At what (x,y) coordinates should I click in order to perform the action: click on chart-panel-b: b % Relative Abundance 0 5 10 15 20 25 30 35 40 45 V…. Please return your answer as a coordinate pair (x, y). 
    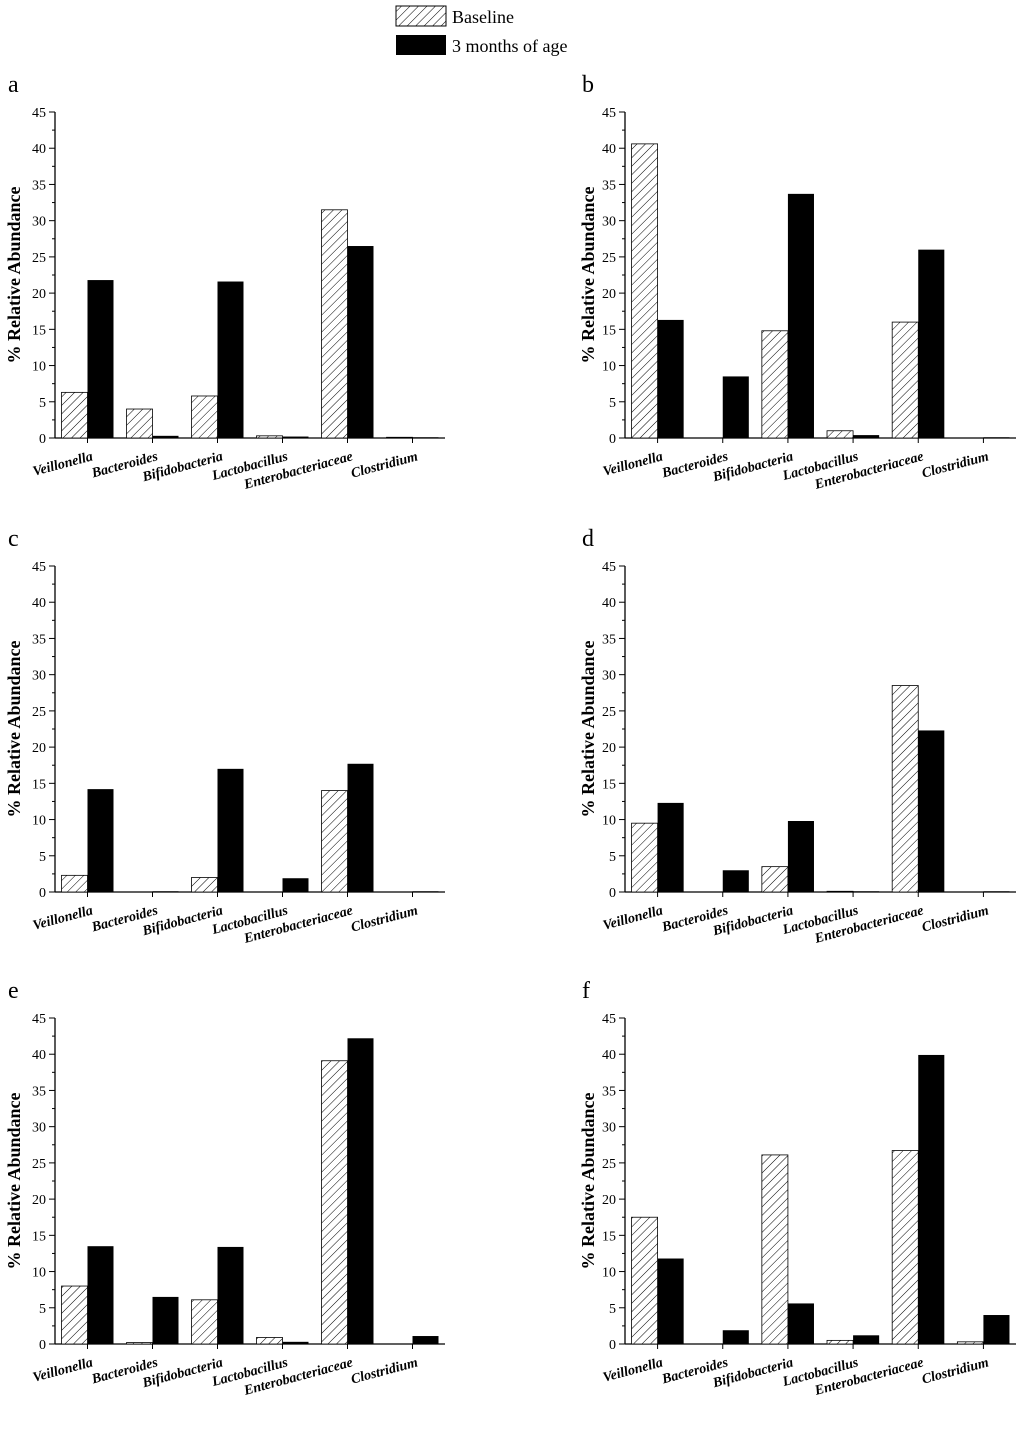
    Looking at the image, I should click on (797, 282).